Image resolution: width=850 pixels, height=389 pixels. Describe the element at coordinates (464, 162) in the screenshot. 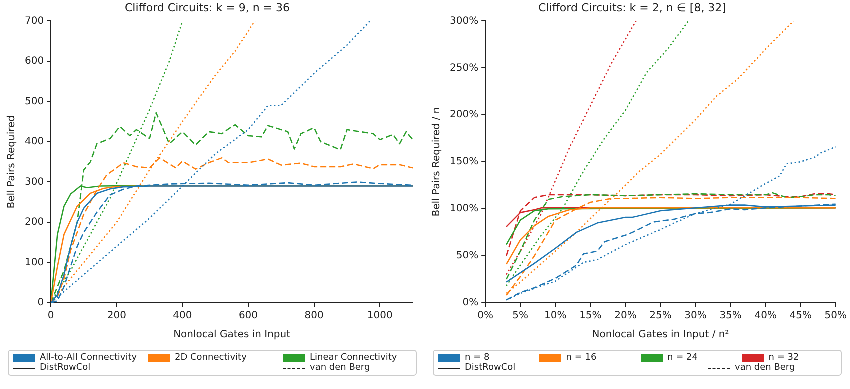

I see `y-tick-label: 150%` at that location.